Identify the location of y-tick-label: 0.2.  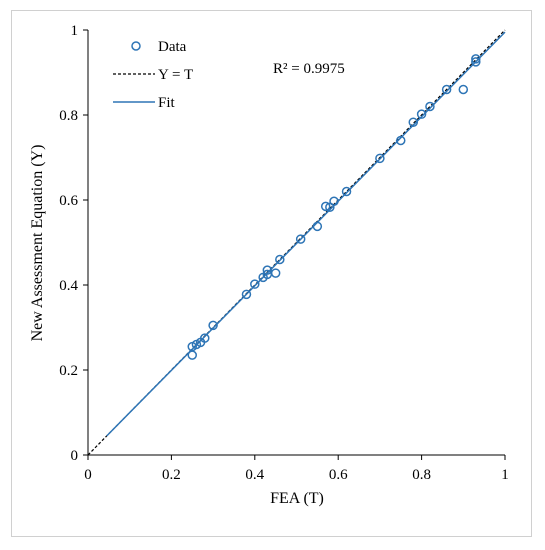
(68, 371).